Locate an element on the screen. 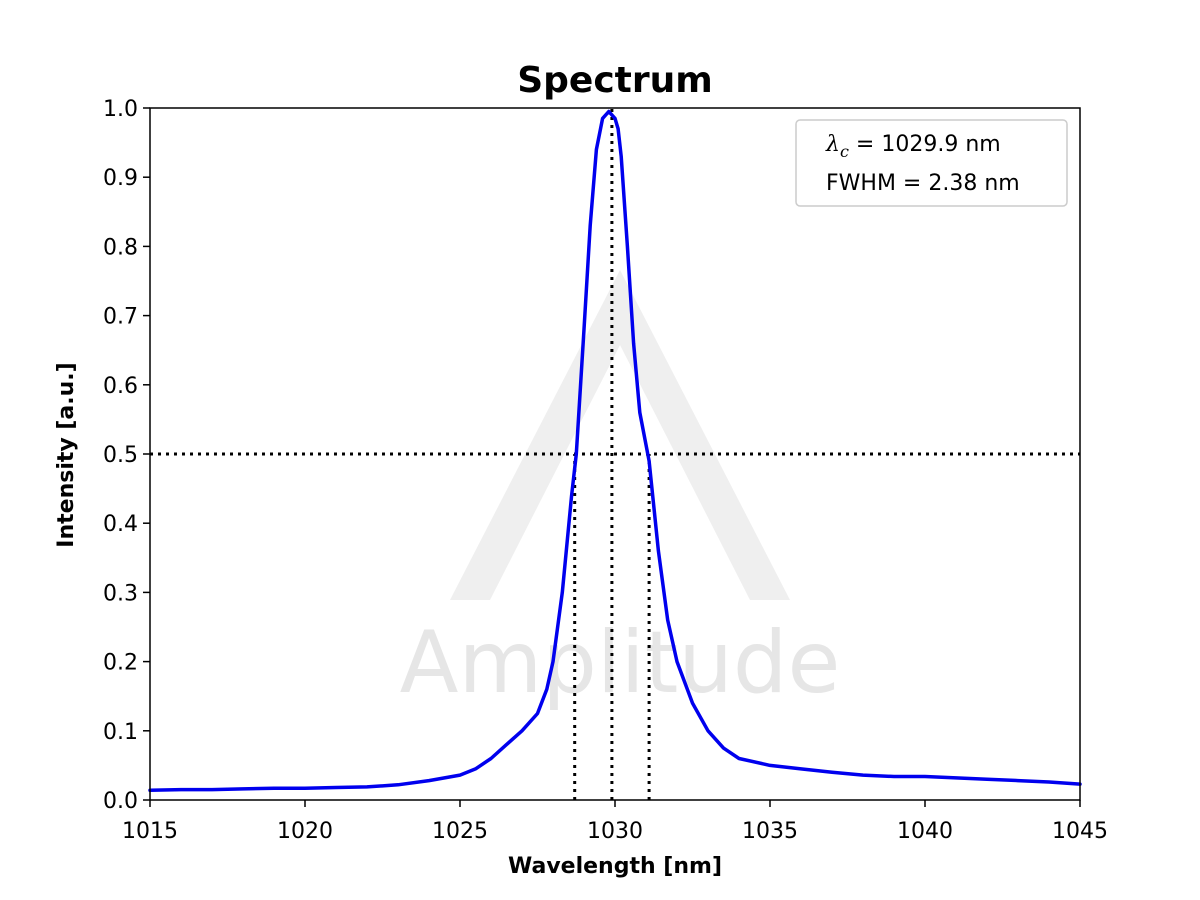 The height and width of the screenshot is (900, 1200). y-tick-label: 0.7 is located at coordinates (120, 317).